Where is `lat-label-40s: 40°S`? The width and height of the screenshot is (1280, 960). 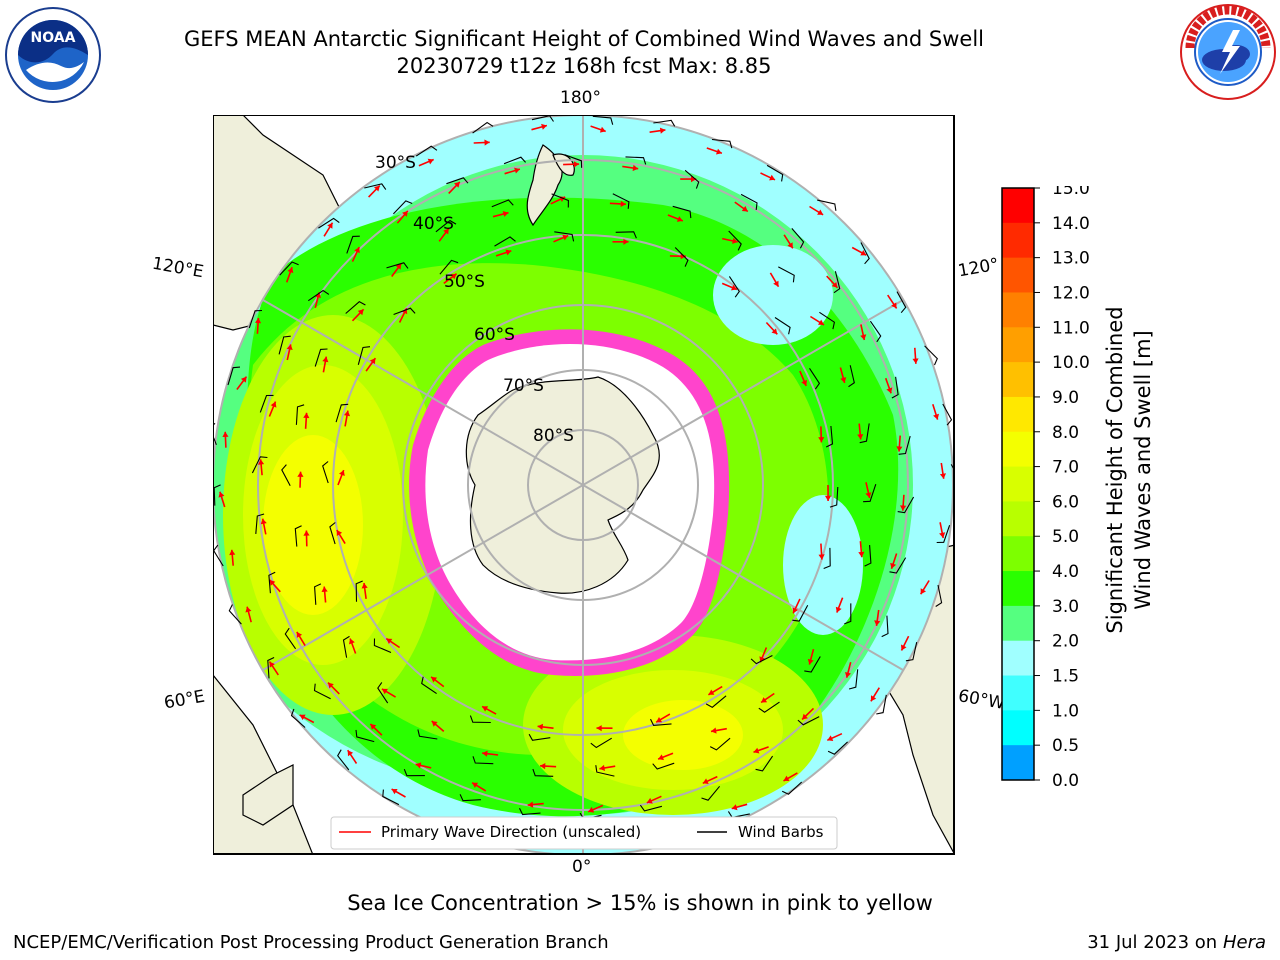
lat-label-40s: 40°S is located at coordinates (433, 224).